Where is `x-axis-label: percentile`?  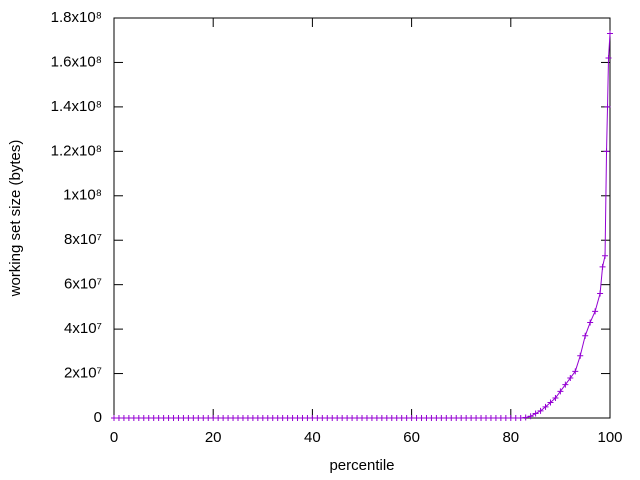 x-axis-label: percentile is located at coordinates (361, 465).